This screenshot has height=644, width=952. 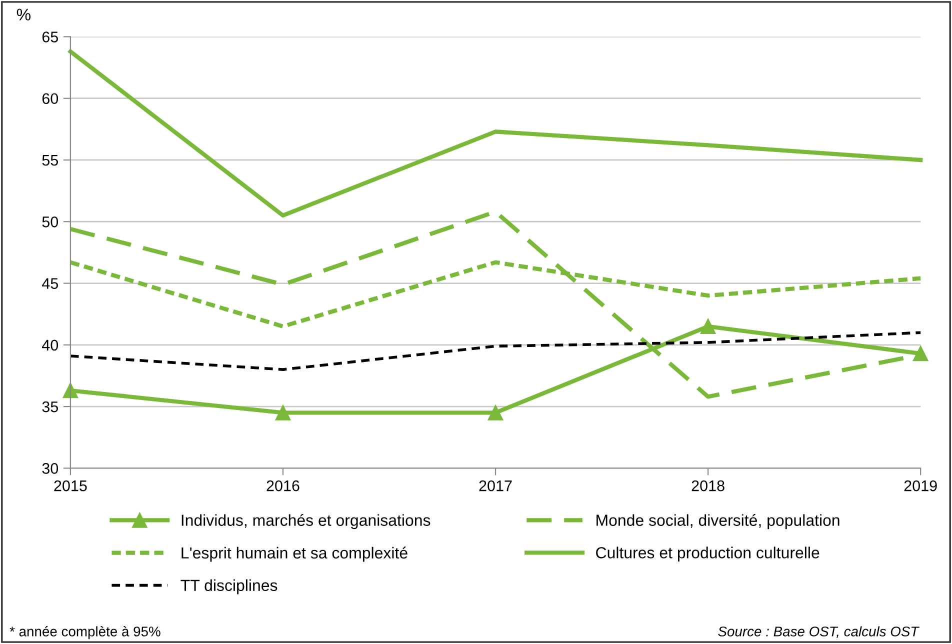 What do you see at coordinates (70, 486) in the screenshot?
I see `x-tick-label: 2015` at bounding box center [70, 486].